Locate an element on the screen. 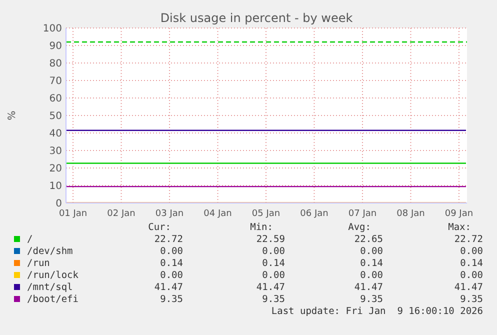 This screenshot has height=335, width=497. y-tick-label: 90 is located at coordinates (55, 46).